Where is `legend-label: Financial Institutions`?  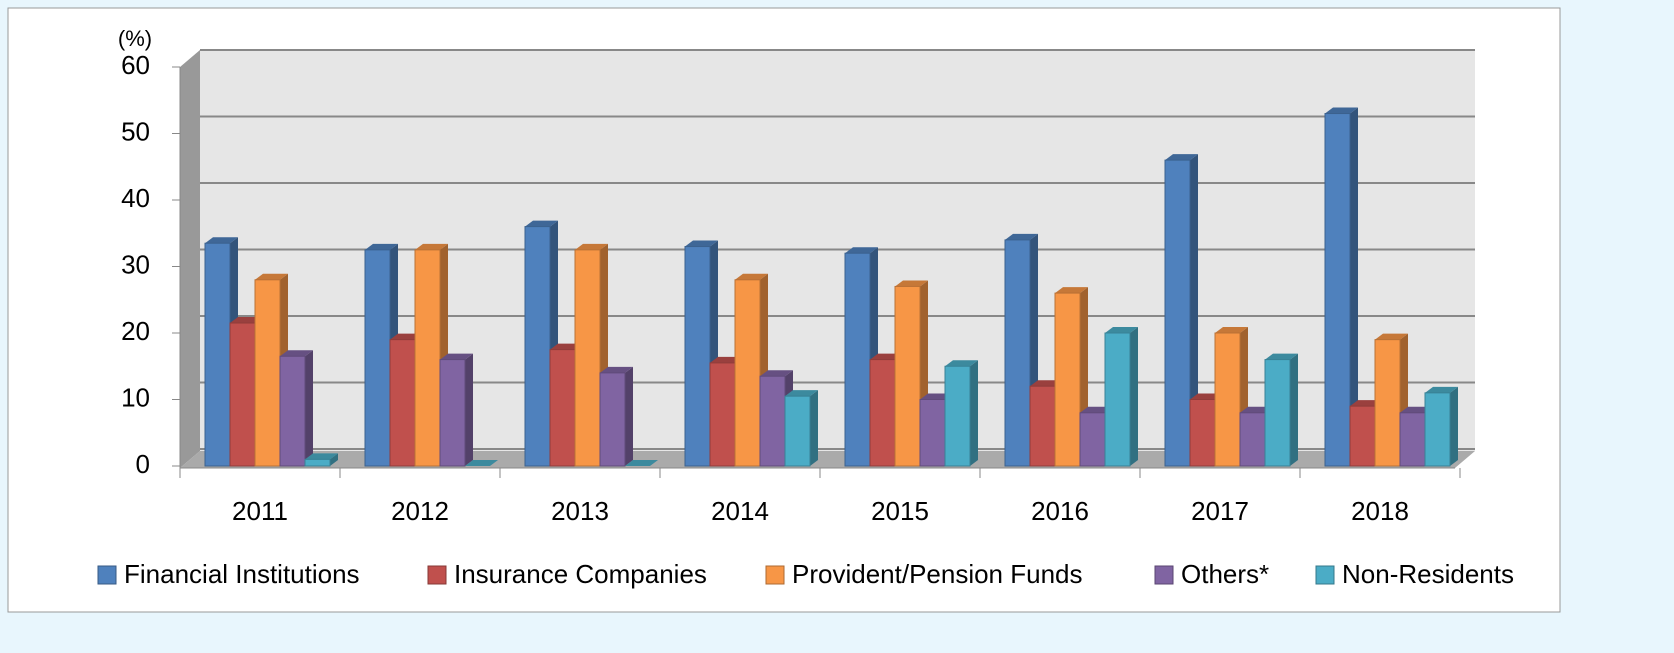 legend-label: Financial Institutions is located at coordinates (242, 574).